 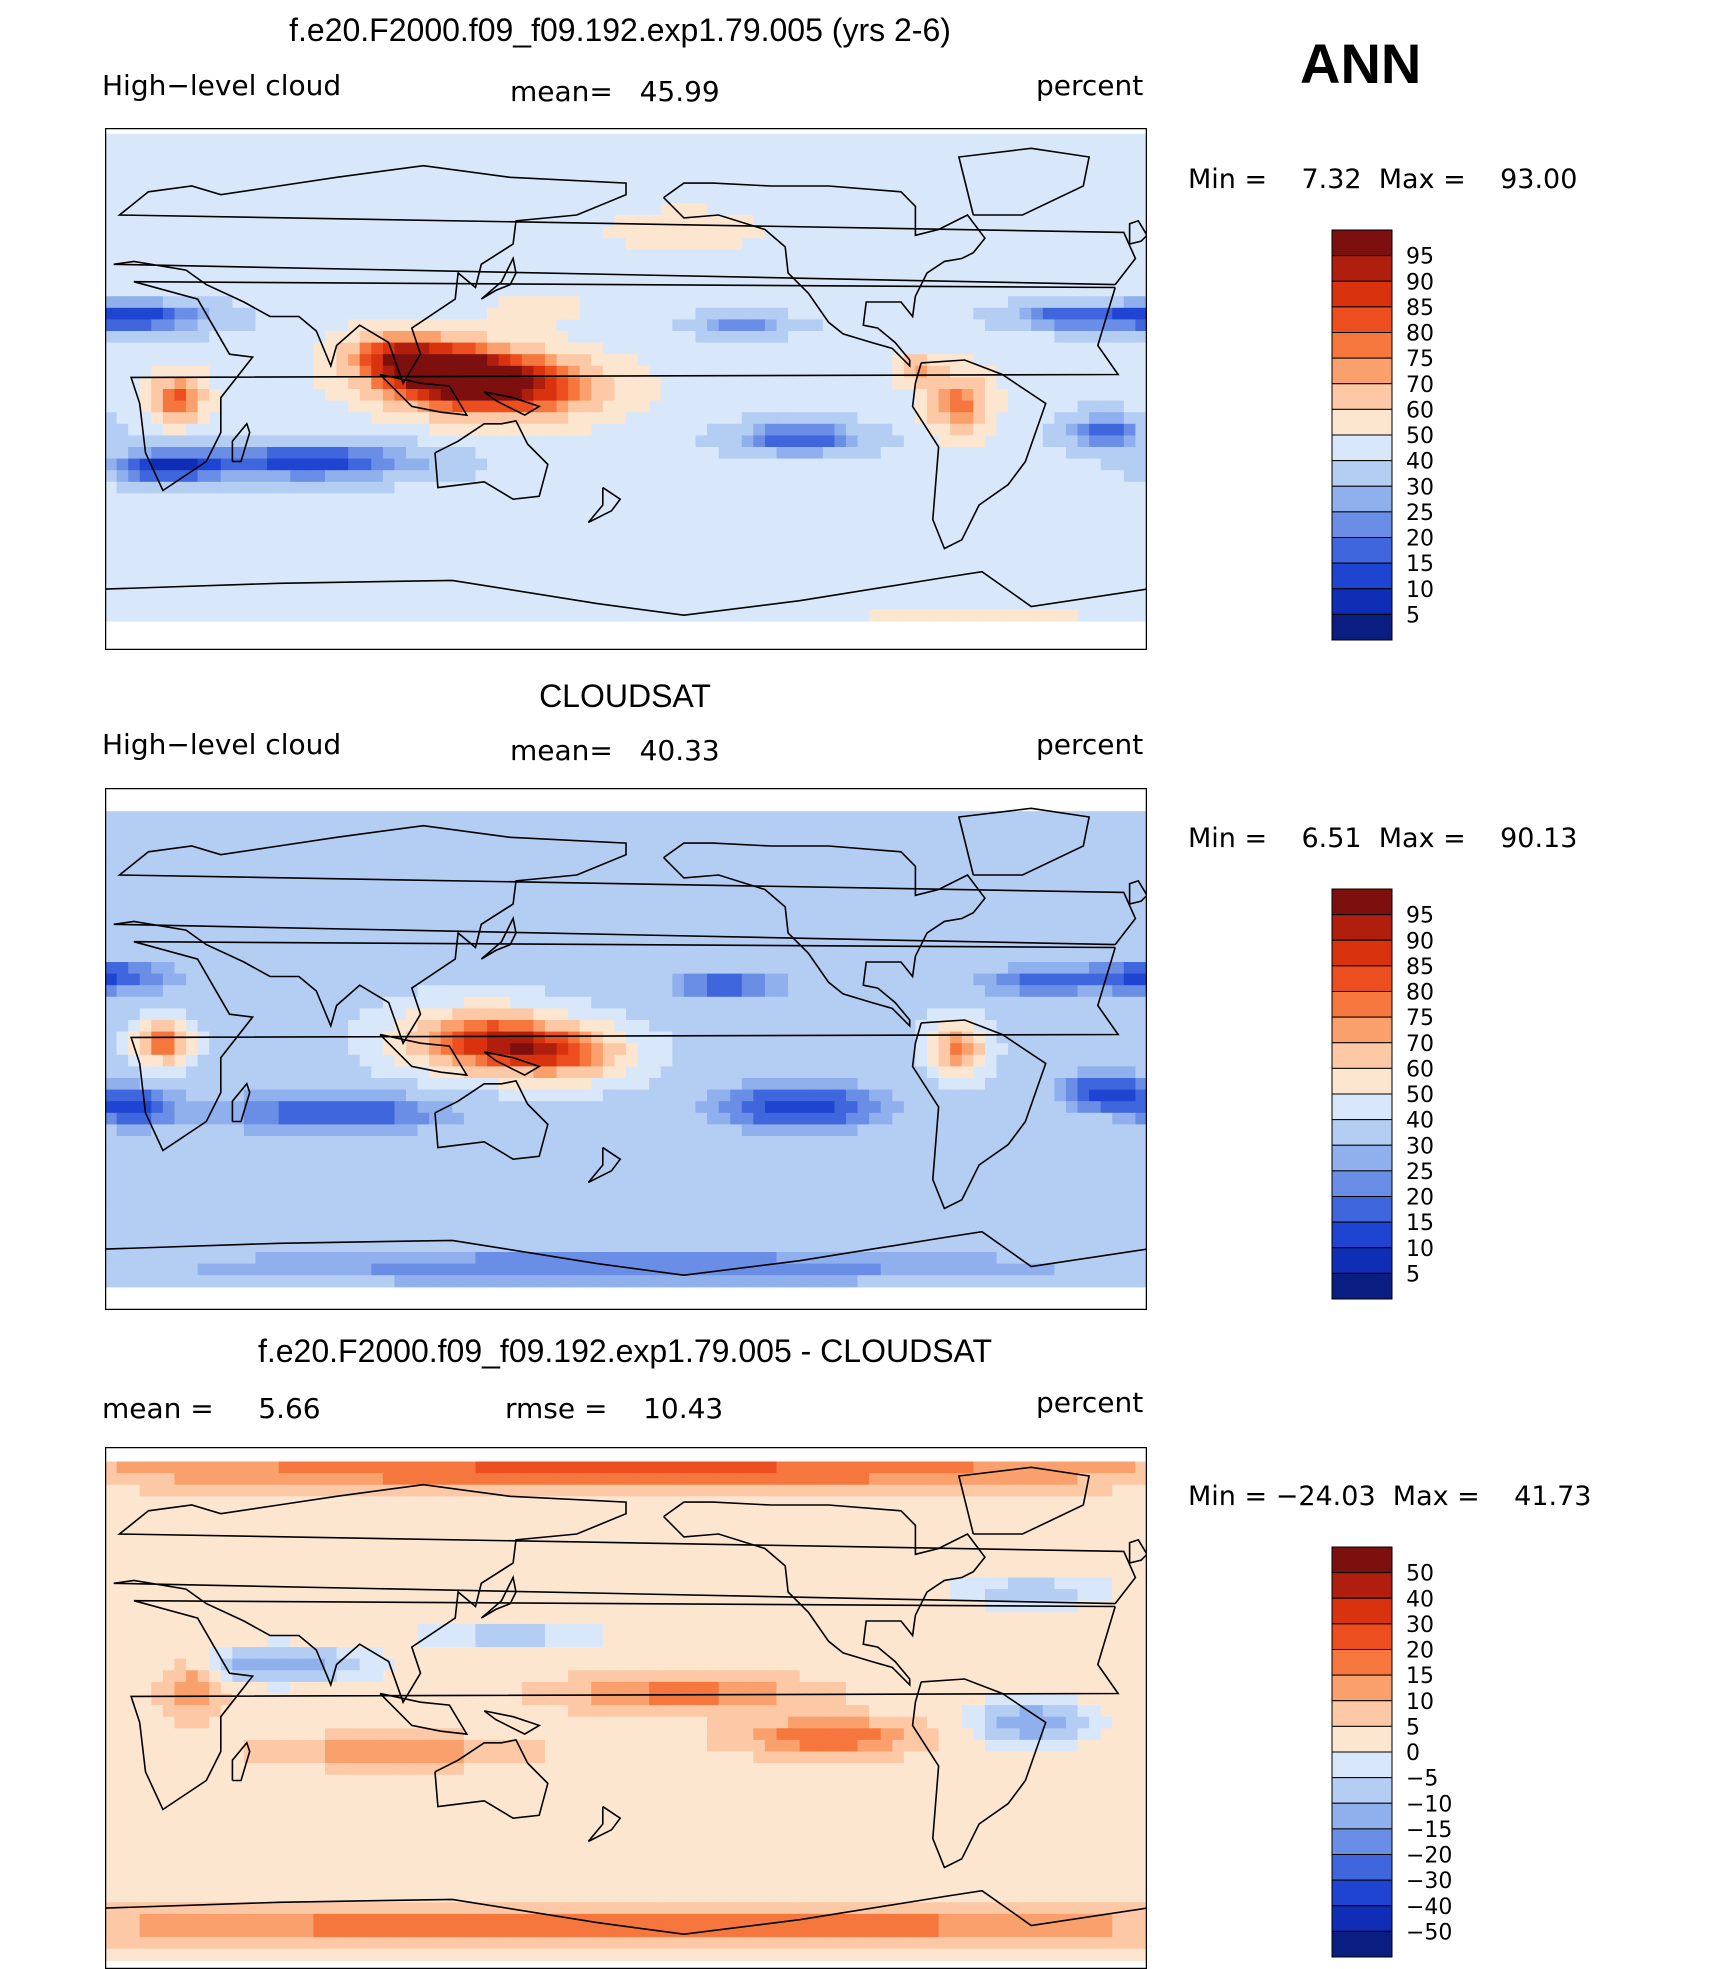 I want to click on panel-1-variable-label: High−level cloud, so click(x=222, y=85).